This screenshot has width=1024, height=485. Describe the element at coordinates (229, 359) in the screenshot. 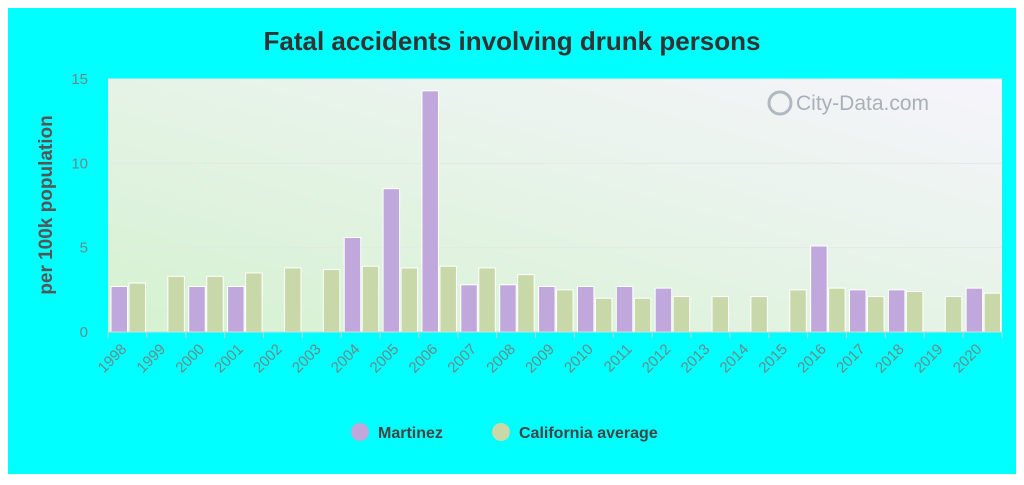

I see `x-tick-label: 2001` at that location.